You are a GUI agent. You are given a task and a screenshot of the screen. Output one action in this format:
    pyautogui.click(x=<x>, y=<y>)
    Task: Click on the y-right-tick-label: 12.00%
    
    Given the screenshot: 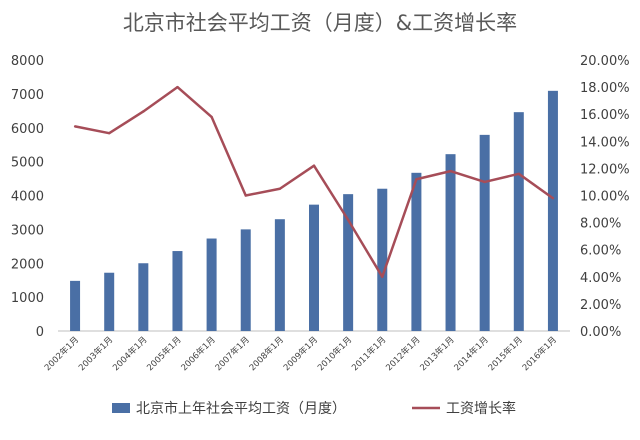 What is the action you would take?
    pyautogui.click(x=605, y=169)
    